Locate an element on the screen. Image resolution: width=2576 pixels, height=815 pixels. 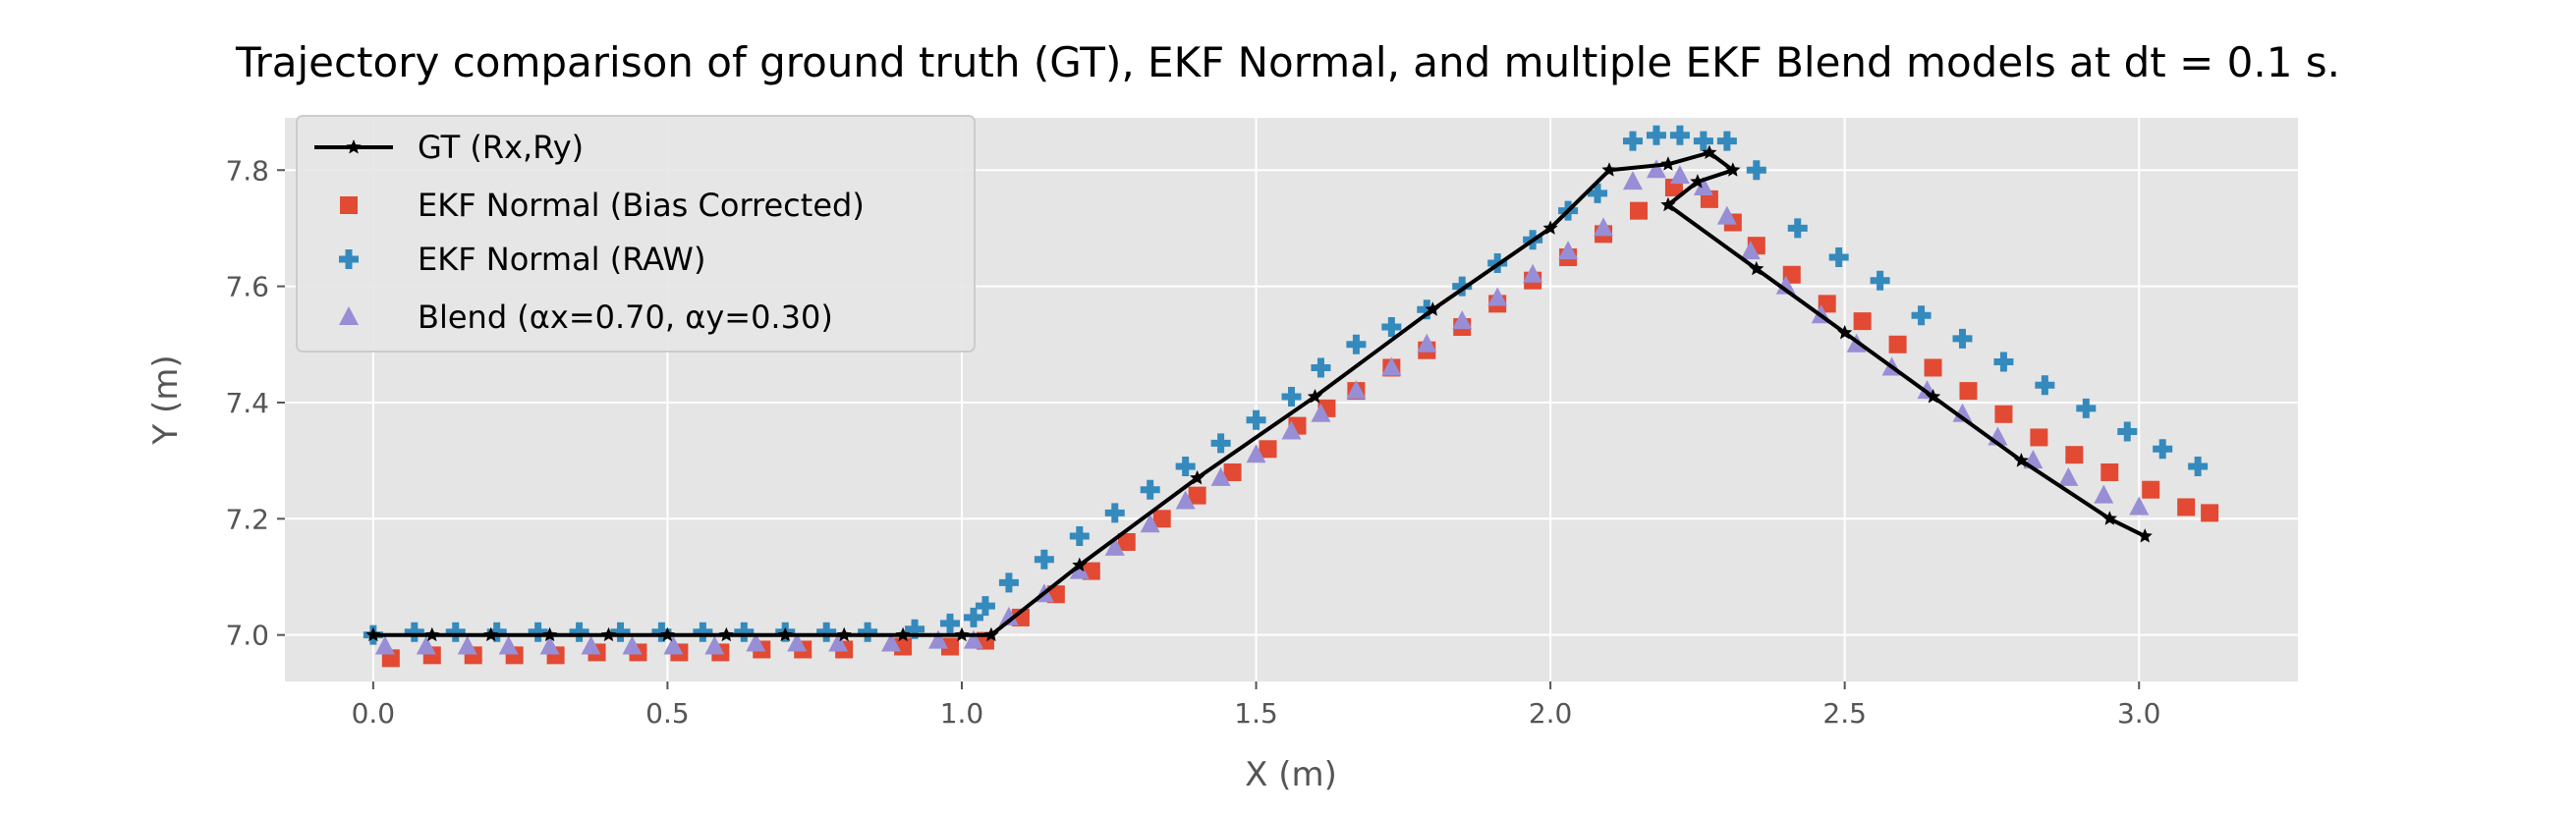
x-tick-label: 3.0 is located at coordinates (2139, 713).